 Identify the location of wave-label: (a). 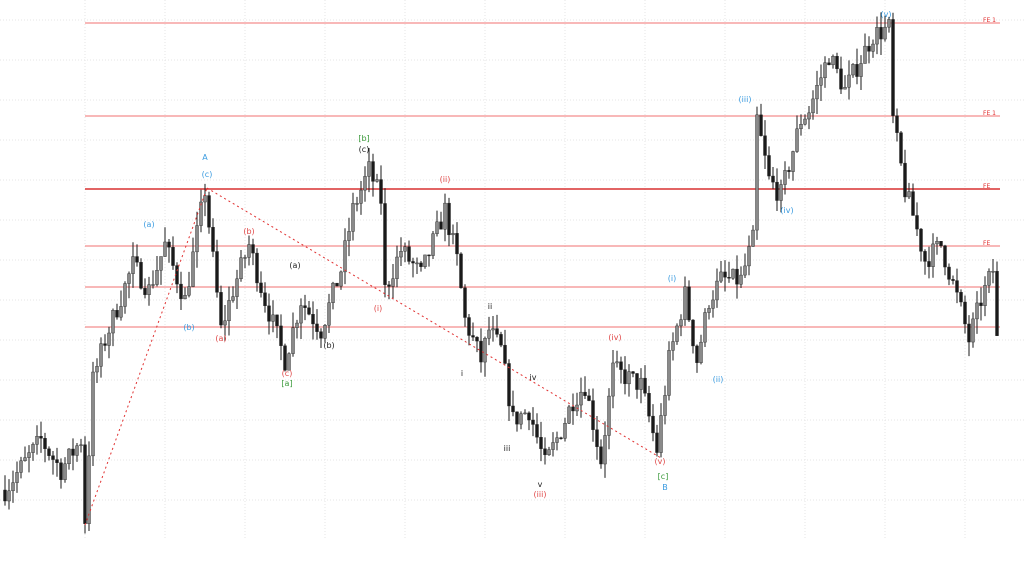
(294, 265).